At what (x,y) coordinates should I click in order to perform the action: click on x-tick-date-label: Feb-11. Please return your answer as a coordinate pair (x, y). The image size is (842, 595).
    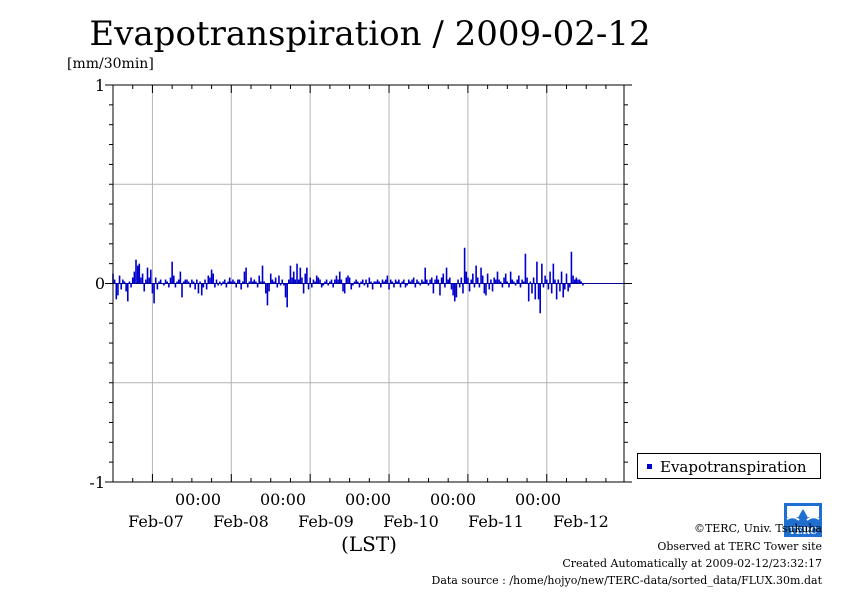
    Looking at the image, I should click on (496, 521).